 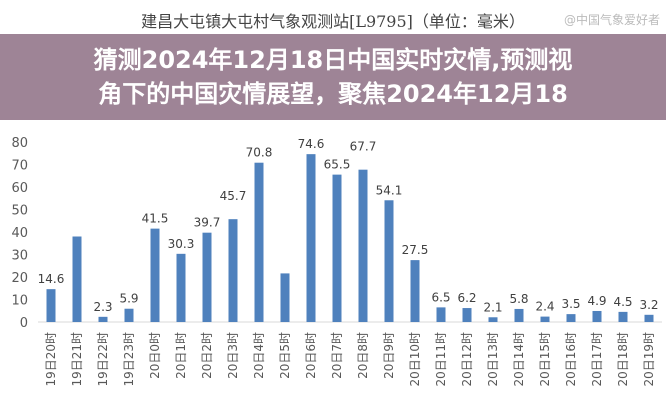 What do you see at coordinates (493, 359) in the screenshot?
I see `x-tick-label: 20日13时` at bounding box center [493, 359].